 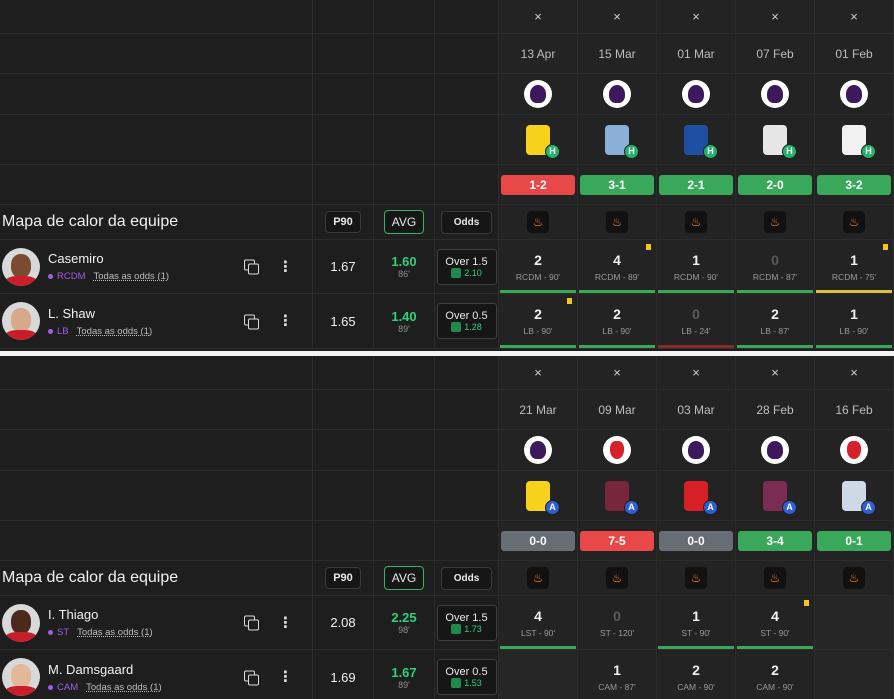 What do you see at coordinates (617, 540) in the screenshot?
I see `match-score: 7-5` at bounding box center [617, 540].